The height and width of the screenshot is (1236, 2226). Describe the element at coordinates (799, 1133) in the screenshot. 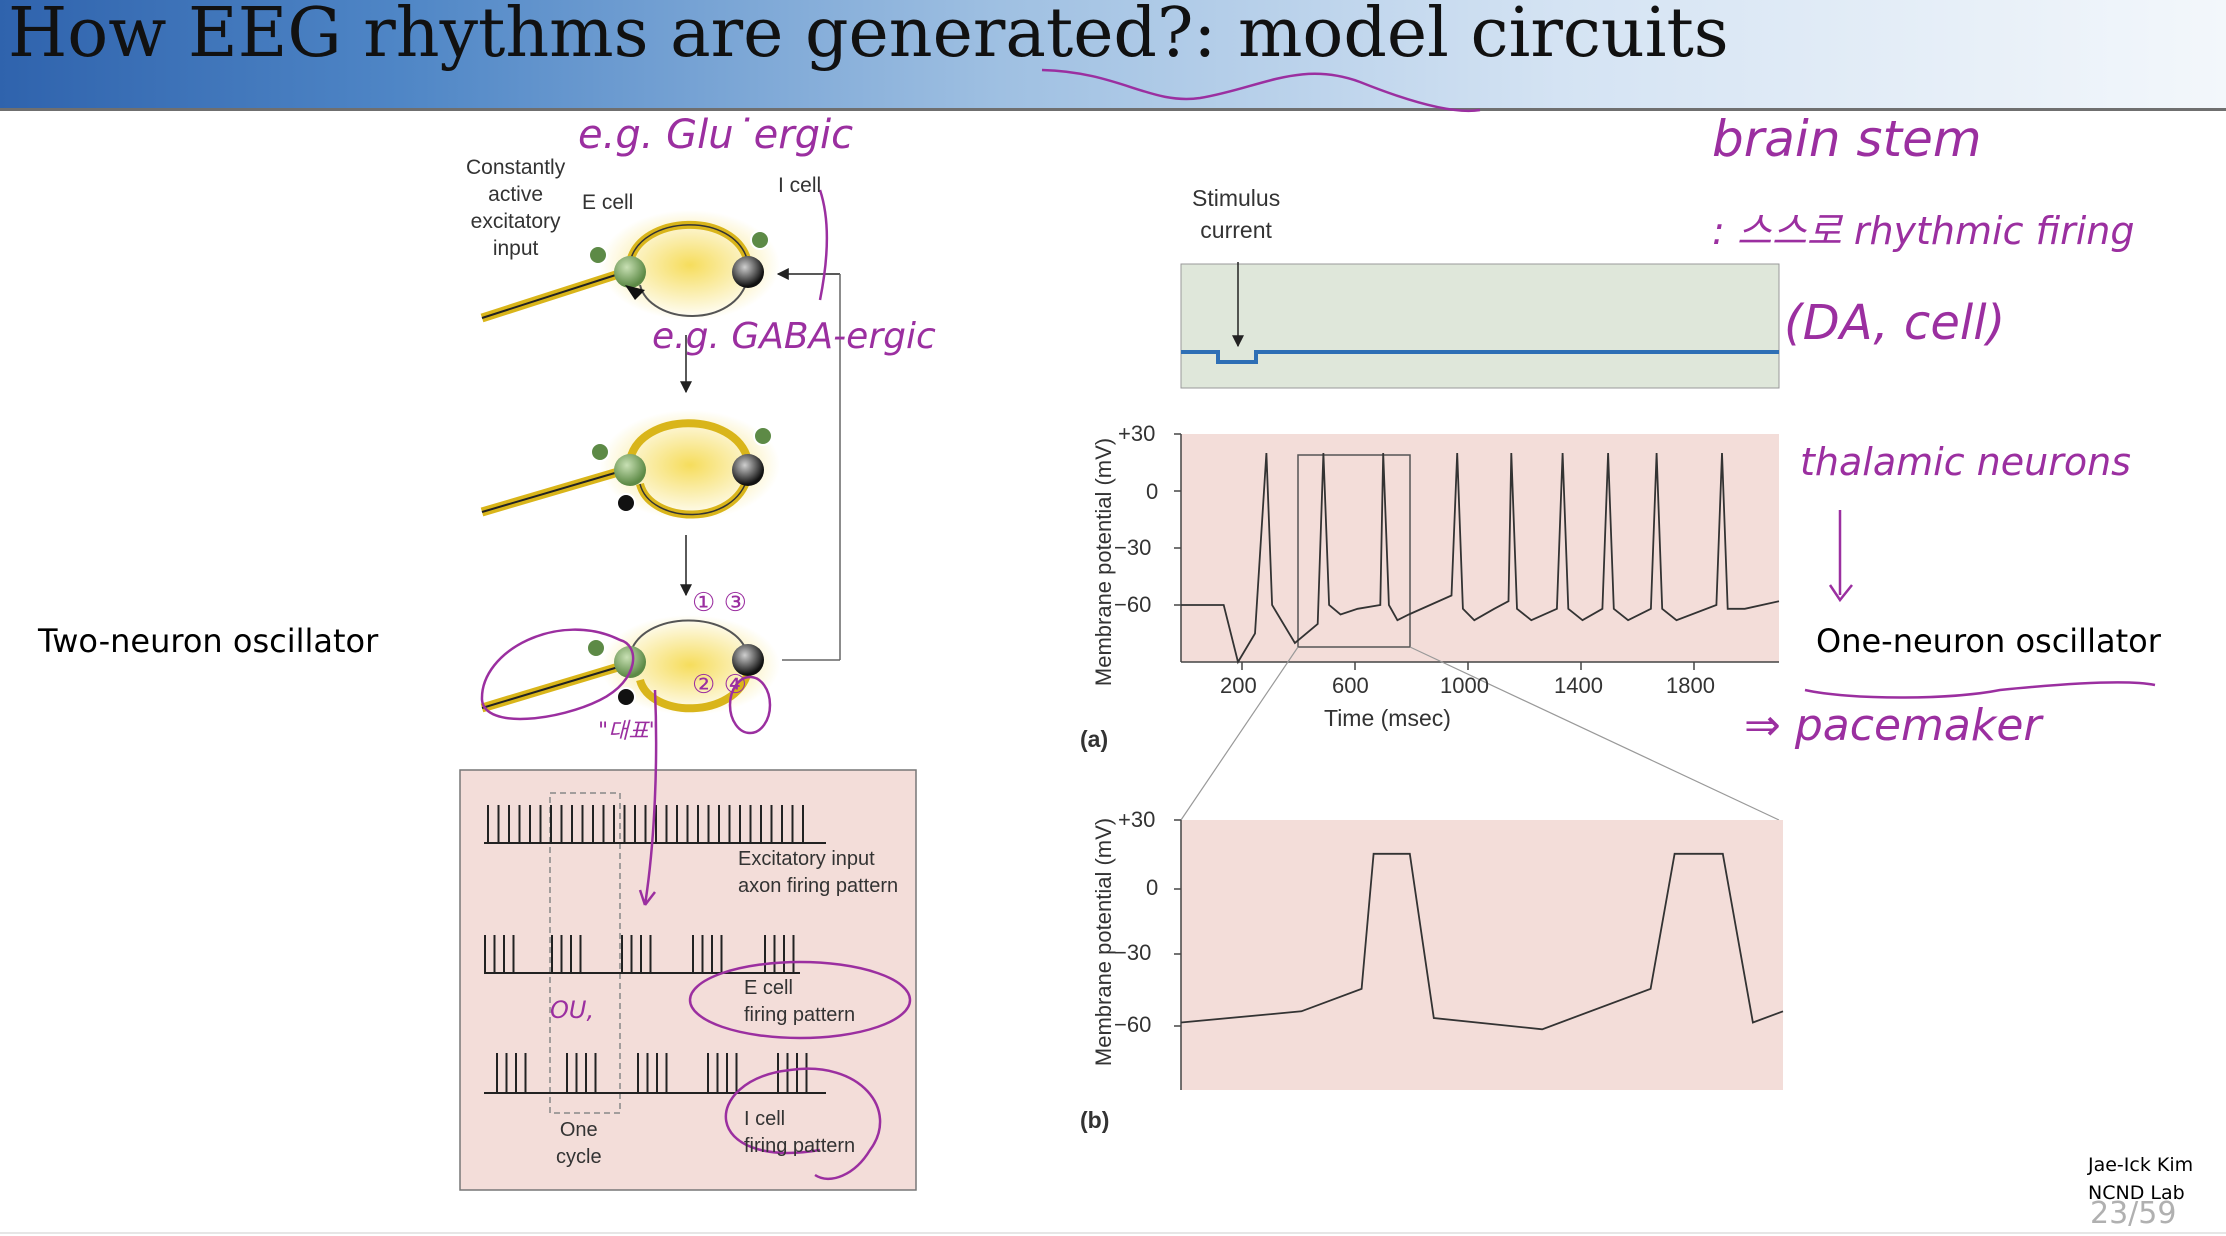

I see `i-cell-pattern-label: I cell firing pattern` at that location.